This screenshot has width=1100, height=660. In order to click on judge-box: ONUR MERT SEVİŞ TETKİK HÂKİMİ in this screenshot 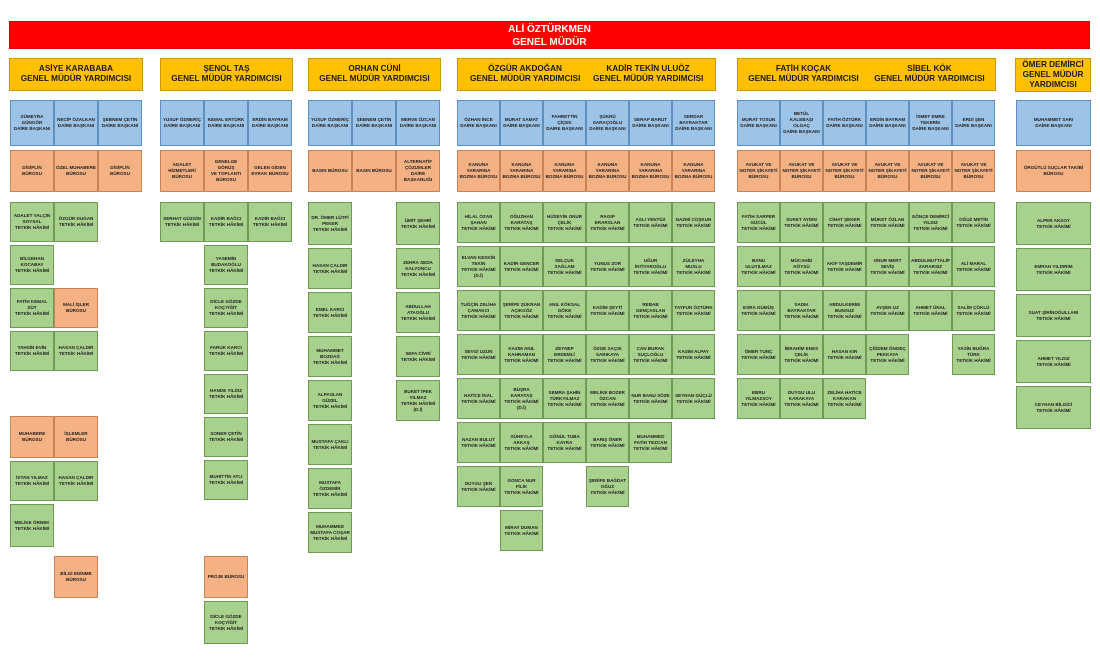, I will do `click(887, 266)`.